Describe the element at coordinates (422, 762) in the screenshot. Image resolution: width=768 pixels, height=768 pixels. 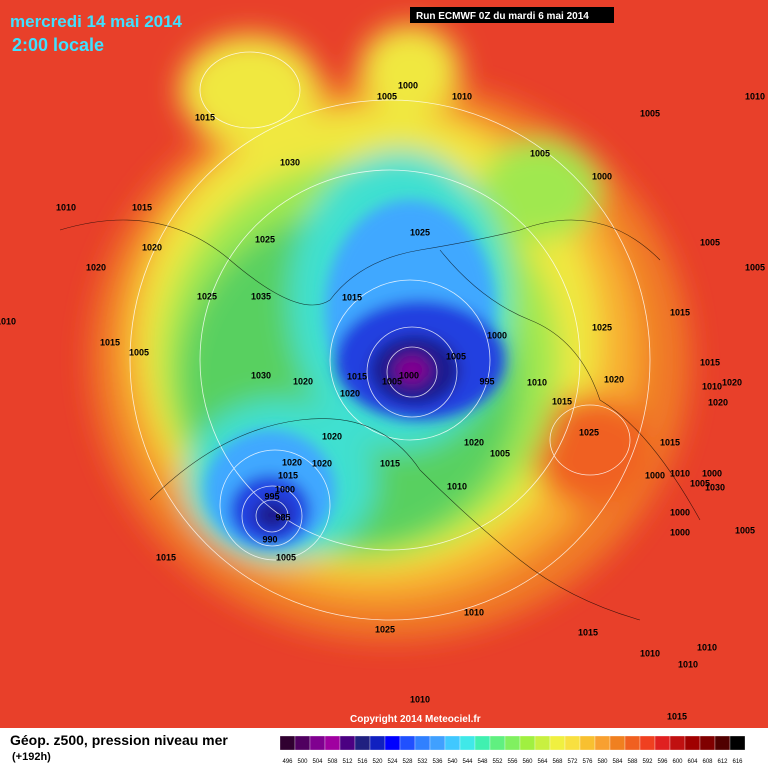
I see `legend-label: 532` at that location.